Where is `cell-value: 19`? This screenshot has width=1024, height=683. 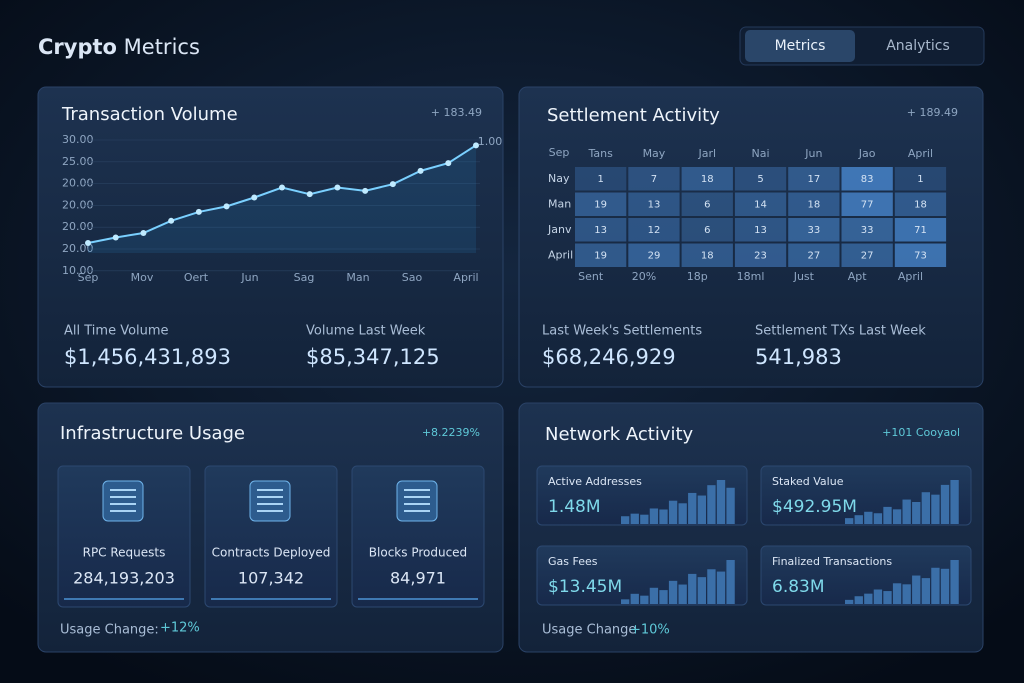 cell-value: 19 is located at coordinates (600, 204).